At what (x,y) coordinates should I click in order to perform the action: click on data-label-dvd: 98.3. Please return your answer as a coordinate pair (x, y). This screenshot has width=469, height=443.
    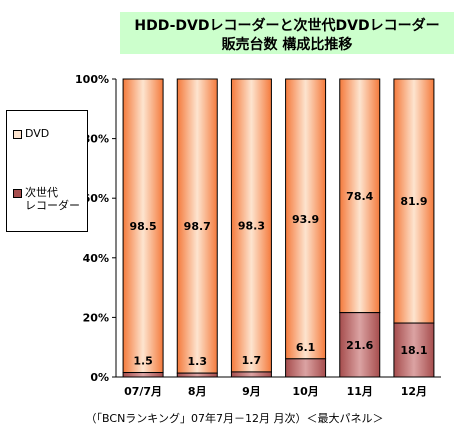
    Looking at the image, I should click on (251, 225).